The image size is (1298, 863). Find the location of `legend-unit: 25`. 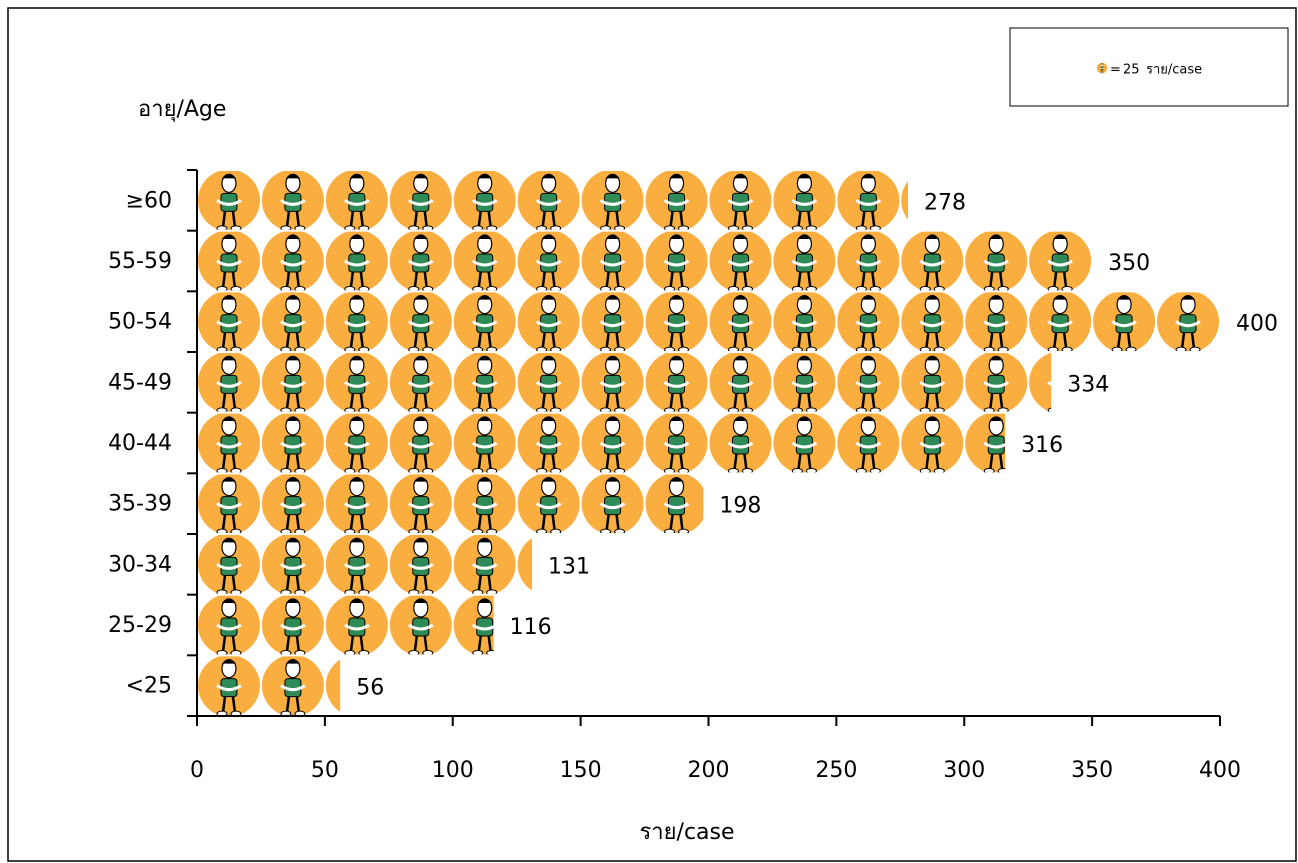

legend-unit: 25 is located at coordinates (1131, 70).